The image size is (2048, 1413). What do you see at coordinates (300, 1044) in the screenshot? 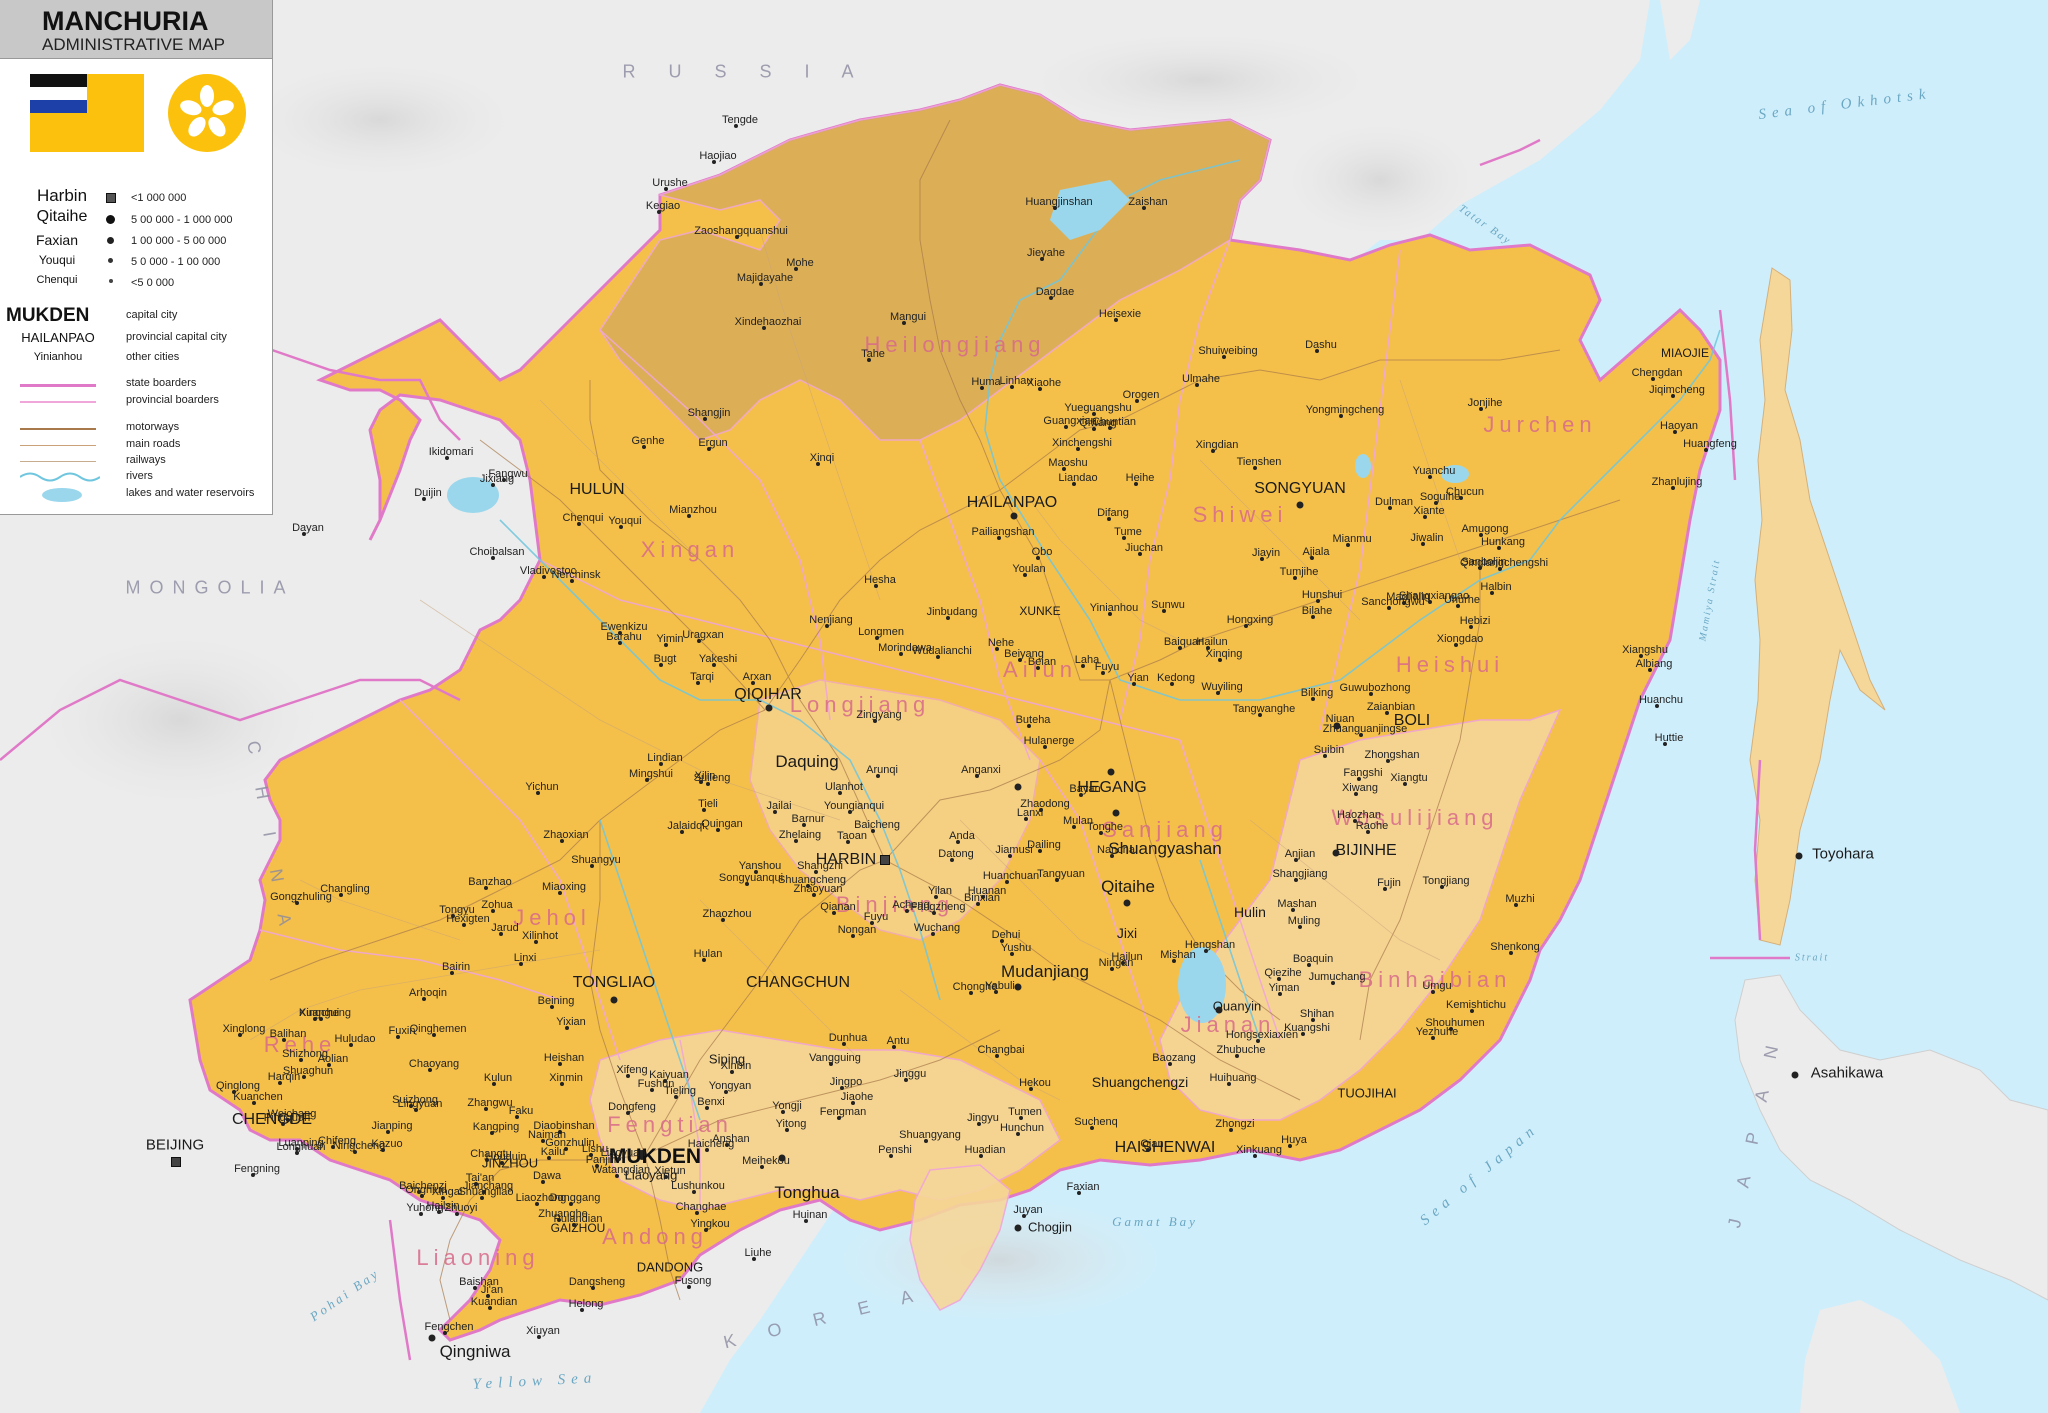
I see `province-label: Rehe` at bounding box center [300, 1044].